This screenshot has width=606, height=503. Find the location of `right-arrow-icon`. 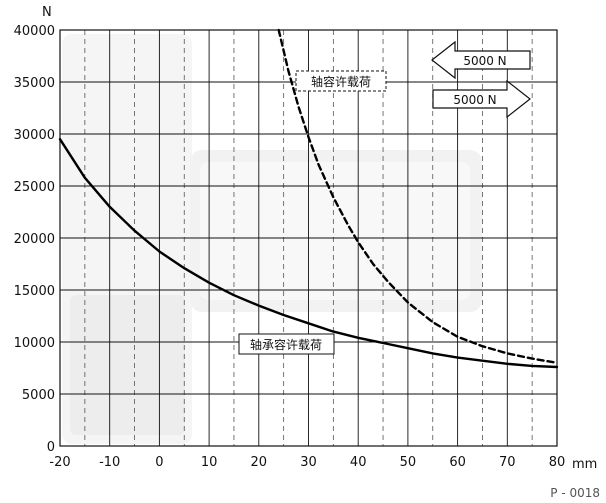

right-arrow-icon is located at coordinates (481, 99).